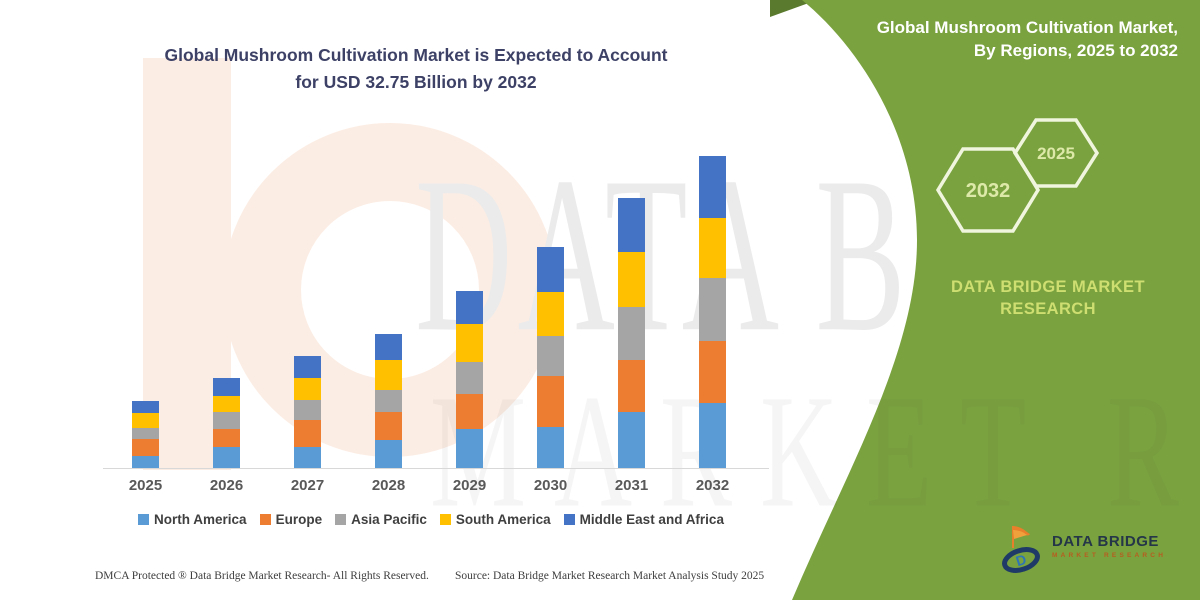 This screenshot has width=1200, height=600. Describe the element at coordinates (226, 403) in the screenshot. I see `segment-2026-south-america` at that location.